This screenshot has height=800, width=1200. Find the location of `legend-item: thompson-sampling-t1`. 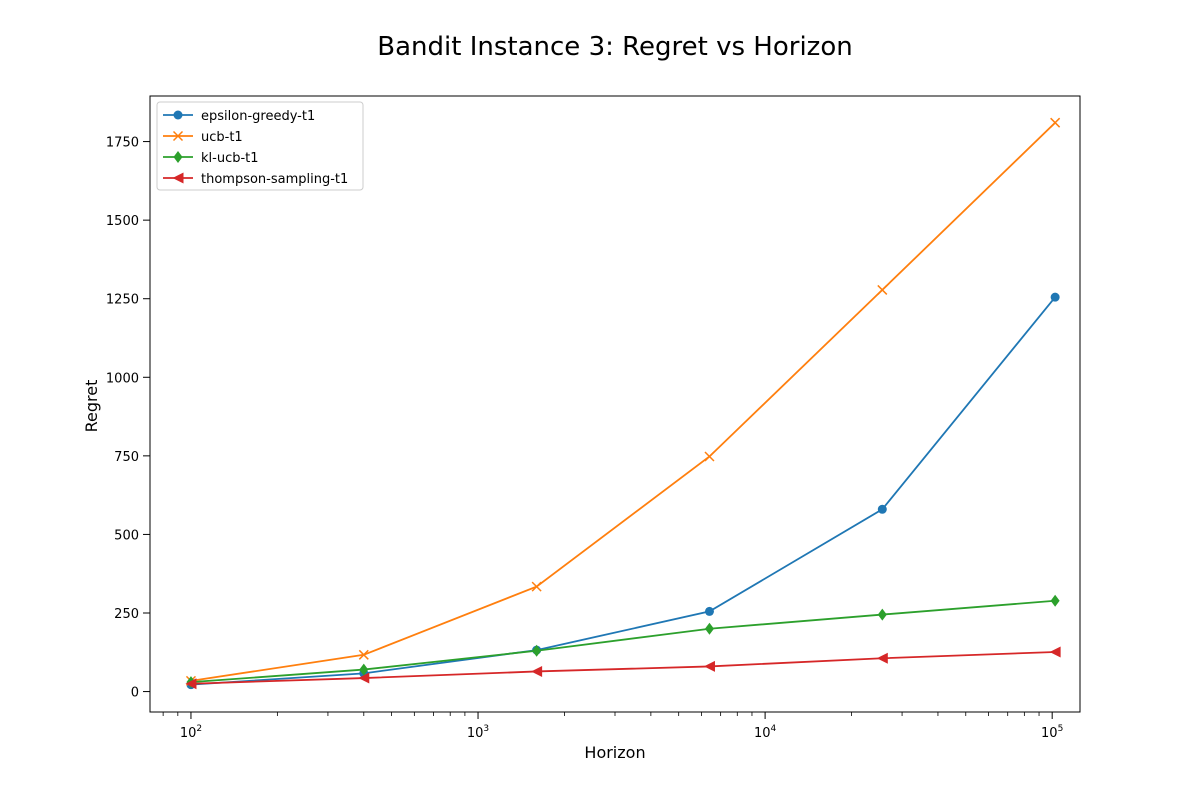

legend-item: thompson-sampling-t1 is located at coordinates (255, 179).